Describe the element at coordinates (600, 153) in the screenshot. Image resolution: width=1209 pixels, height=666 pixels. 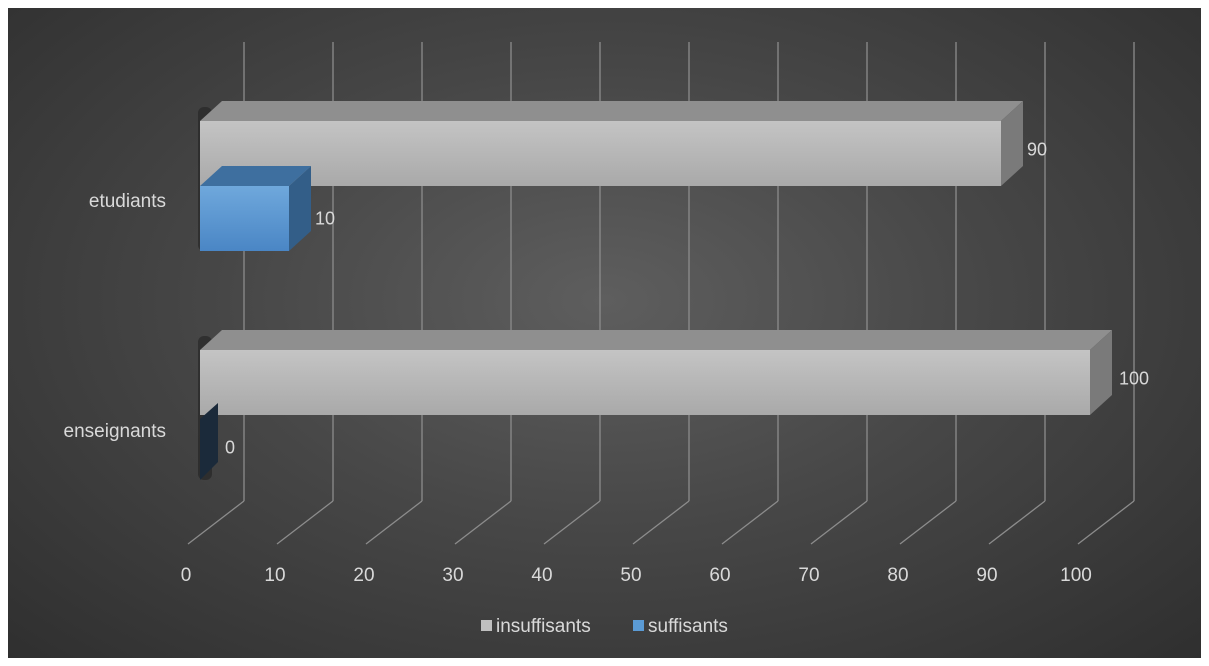
I see `bar-insuffisants-etudiants` at that location.